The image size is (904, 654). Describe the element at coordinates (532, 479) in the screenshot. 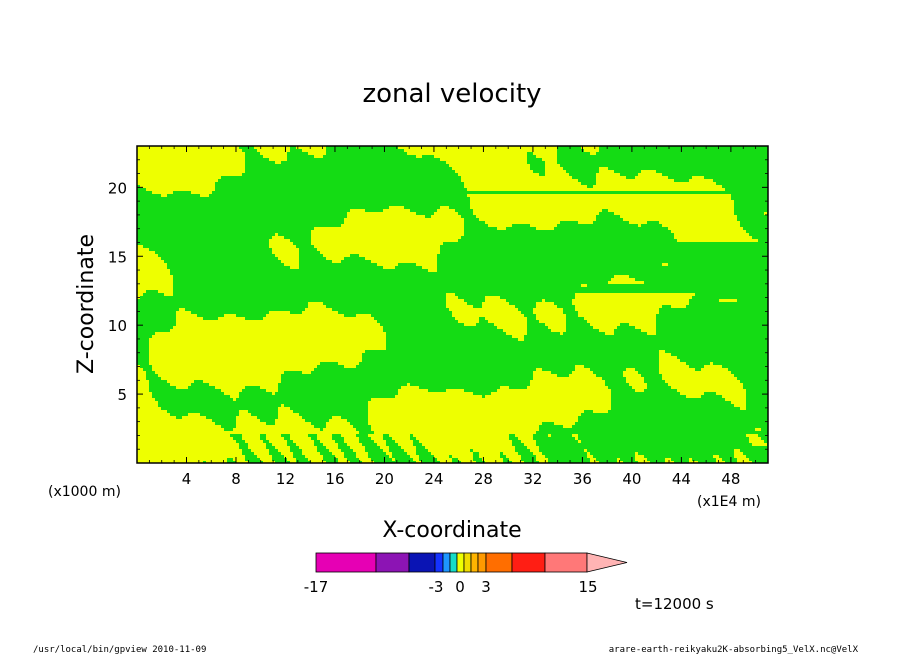

I see `x-tick-label: 32` at that location.